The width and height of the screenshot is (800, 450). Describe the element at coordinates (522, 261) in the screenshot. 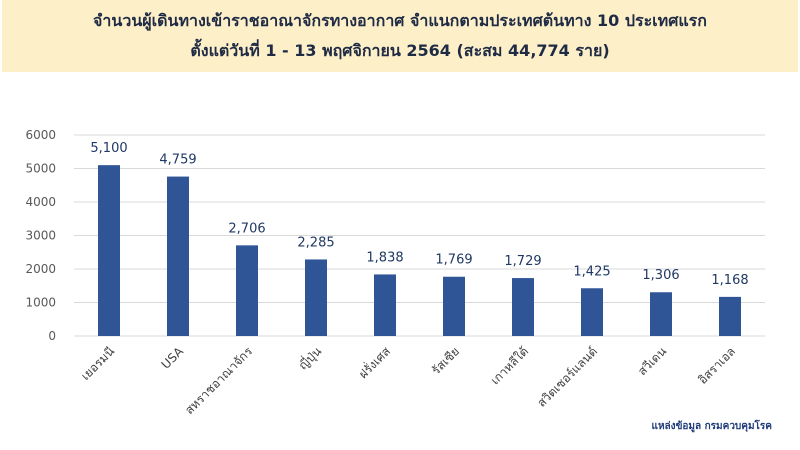

I see `data-label: 1,729` at that location.